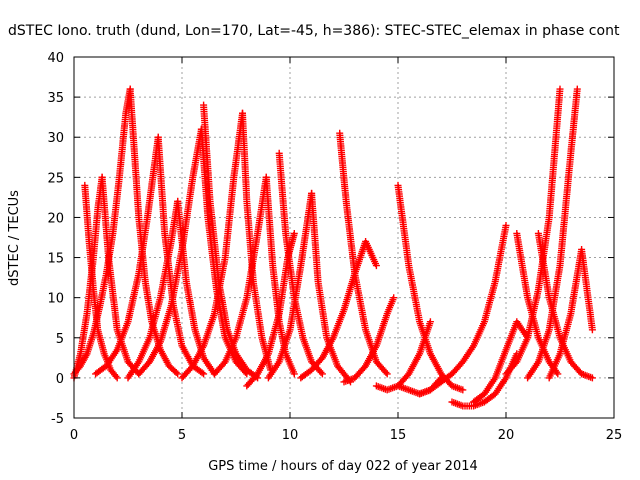 This screenshot has width=640, height=480. Describe the element at coordinates (60, 339) in the screenshot. I see `y-tick-label: 5` at that location.